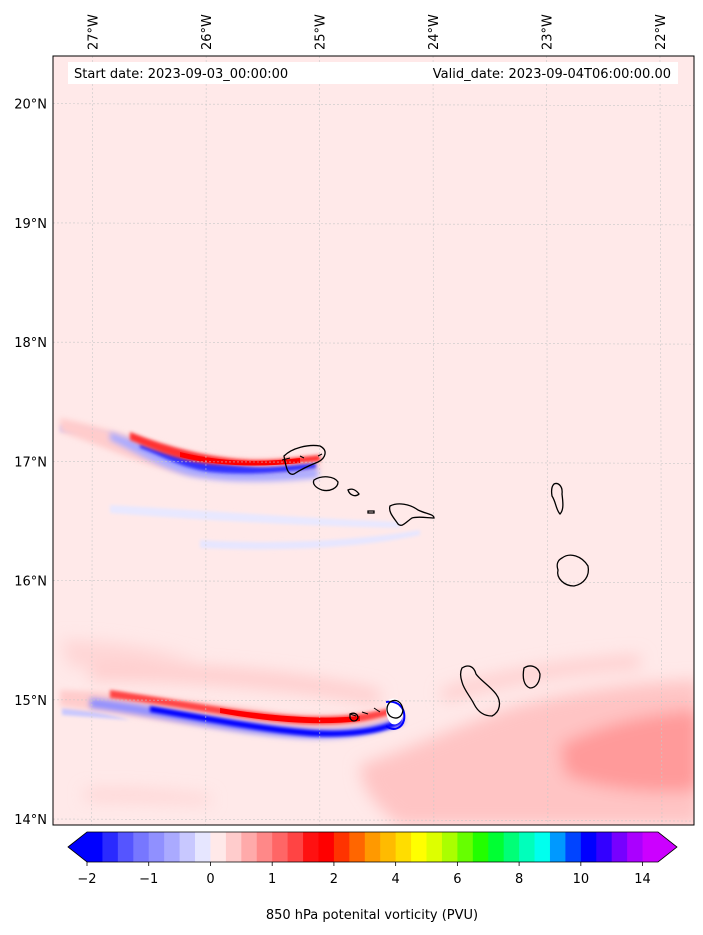 The image size is (703, 935). I want to click on latitude-tick-labels: 20°N 19°N 18°N 17°N 16°N 15°N 14°N, so click(30, 463).